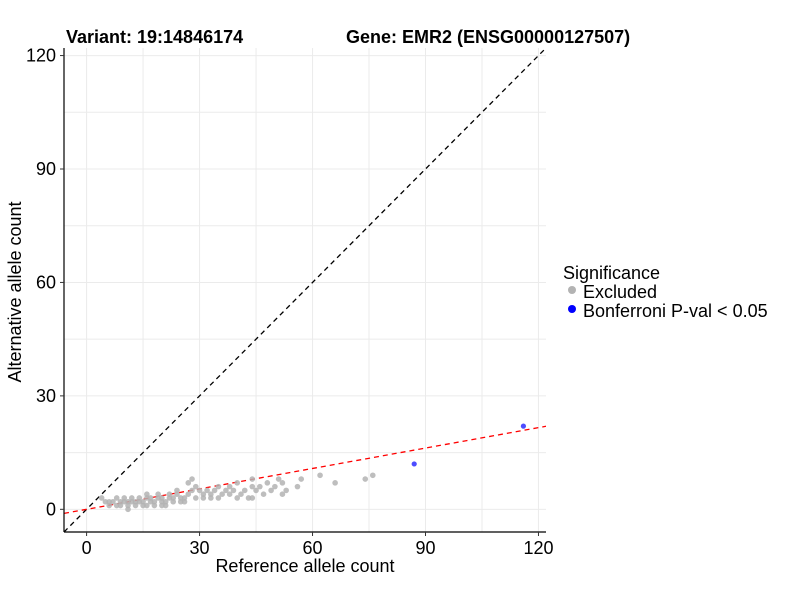 The height and width of the screenshot is (600, 800). What do you see at coordinates (200, 548) in the screenshot?
I see `x-tick-label: 30` at bounding box center [200, 548].